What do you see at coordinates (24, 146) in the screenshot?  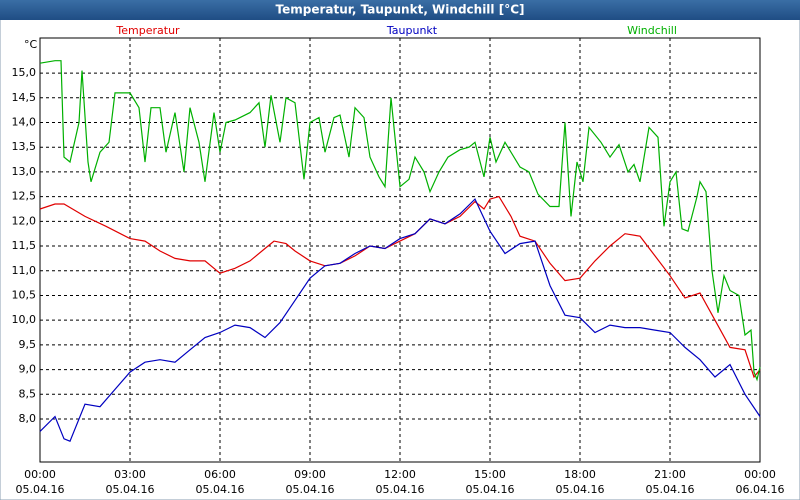 I see `y-tick-label: 13,5` at bounding box center [24, 146].